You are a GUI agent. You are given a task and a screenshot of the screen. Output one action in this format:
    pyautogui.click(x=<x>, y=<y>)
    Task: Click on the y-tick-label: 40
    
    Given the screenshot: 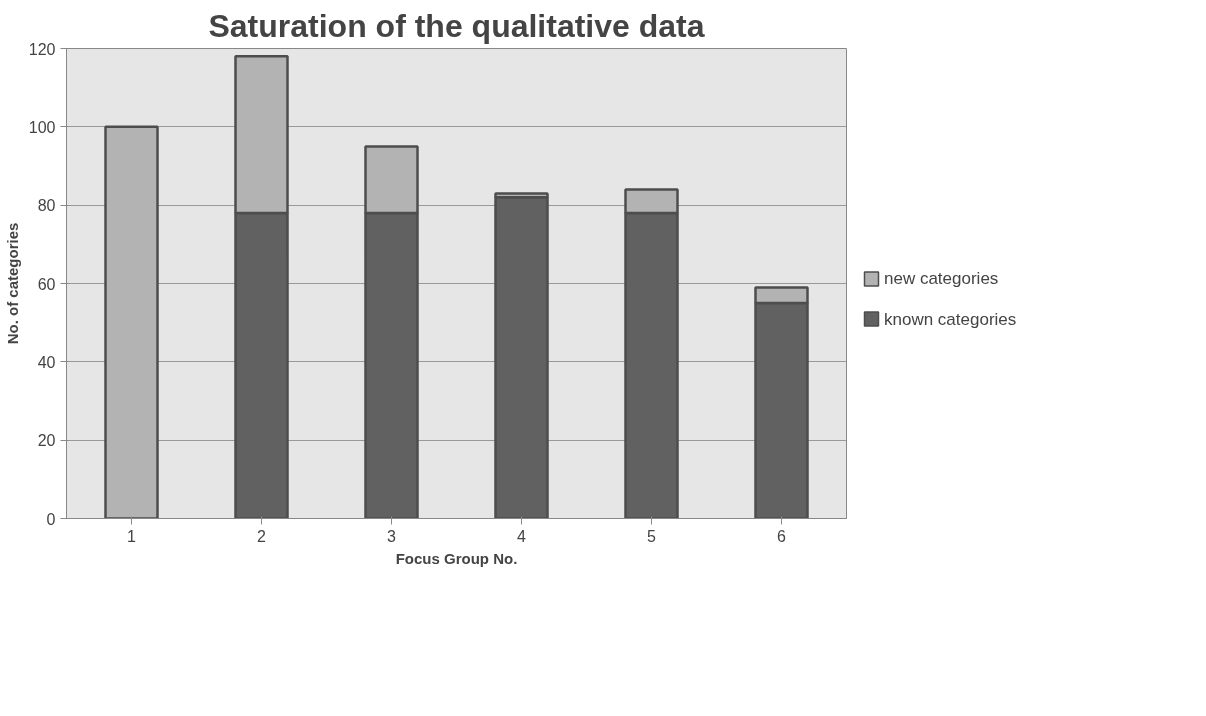 What is the action you would take?
    pyautogui.click(x=46, y=362)
    